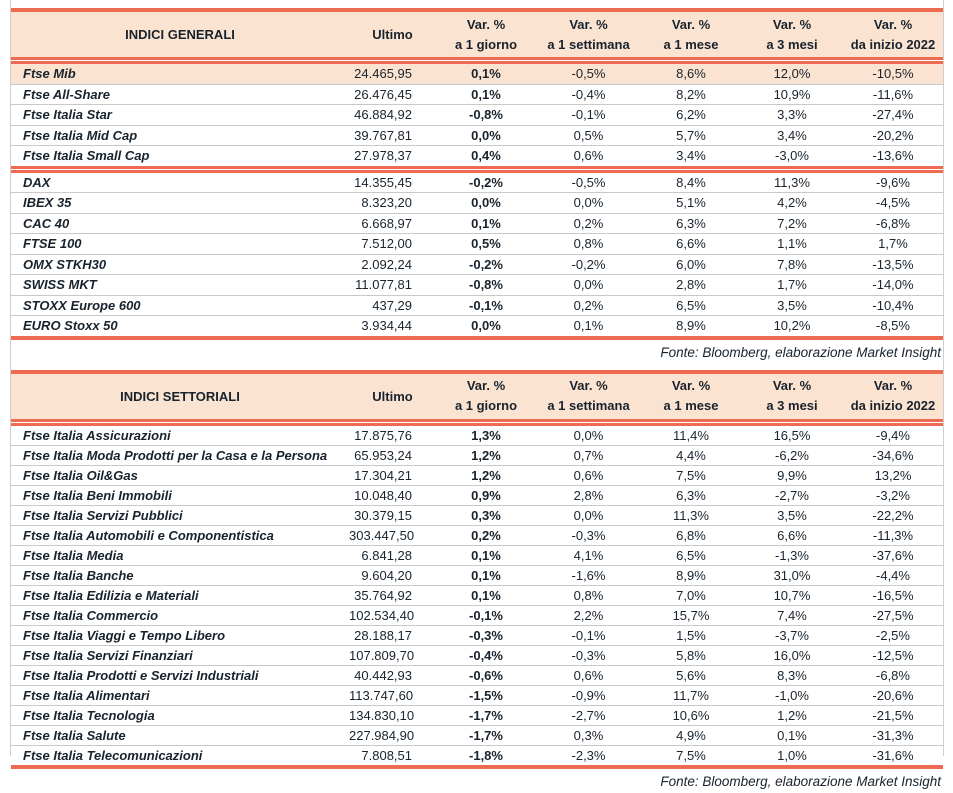 The image size is (953, 793). I want to click on pct-1m: 6,0%, so click(691, 264).